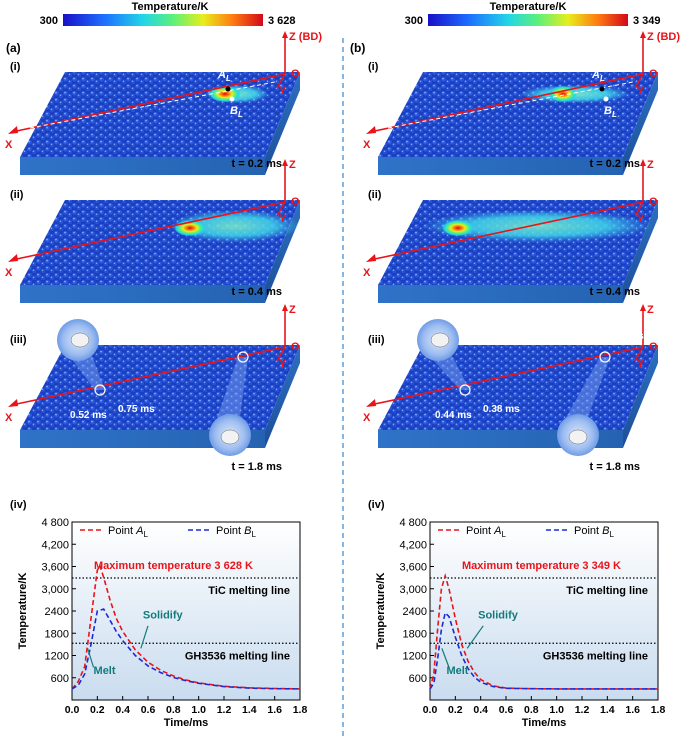 This screenshot has width=685, height=739. Describe the element at coordinates (568, 336) in the screenshot. I see `time-annotation-1: 0.14 ms` at that location.